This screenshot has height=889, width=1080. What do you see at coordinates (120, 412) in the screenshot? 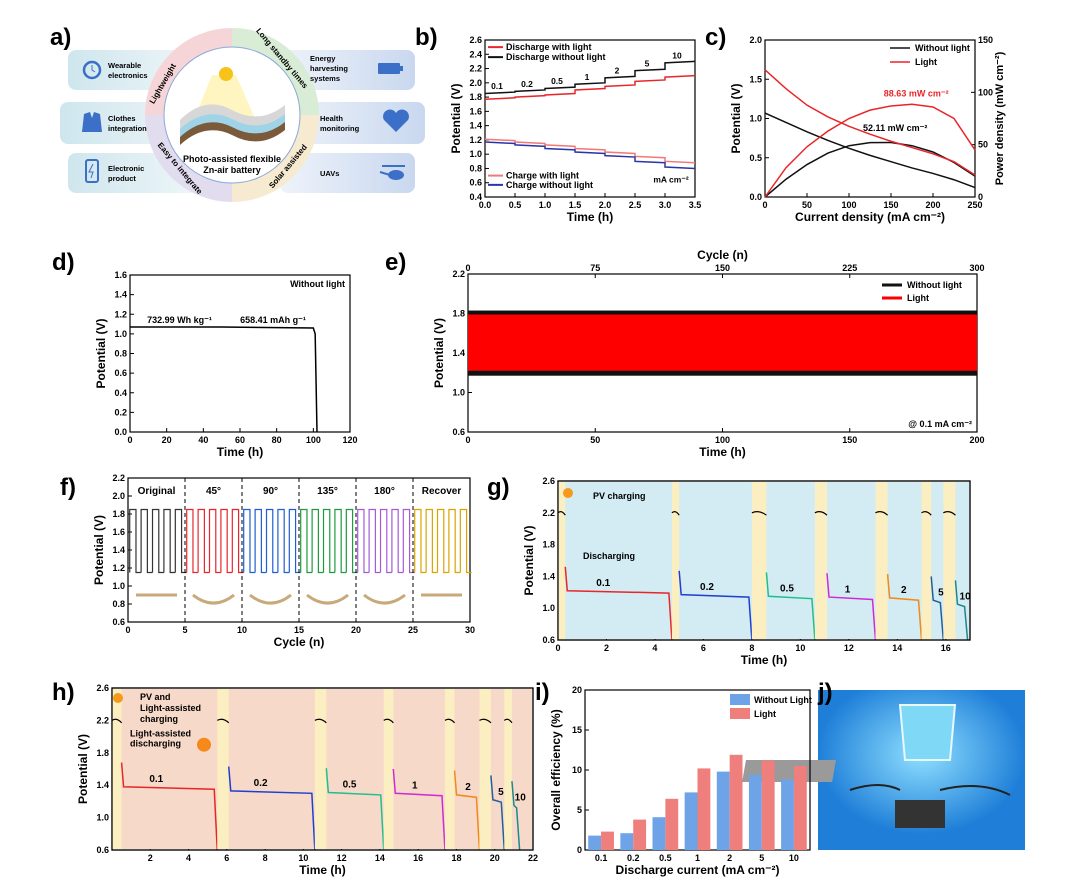
I see `y-tick-label: 0.2` at bounding box center [120, 412].